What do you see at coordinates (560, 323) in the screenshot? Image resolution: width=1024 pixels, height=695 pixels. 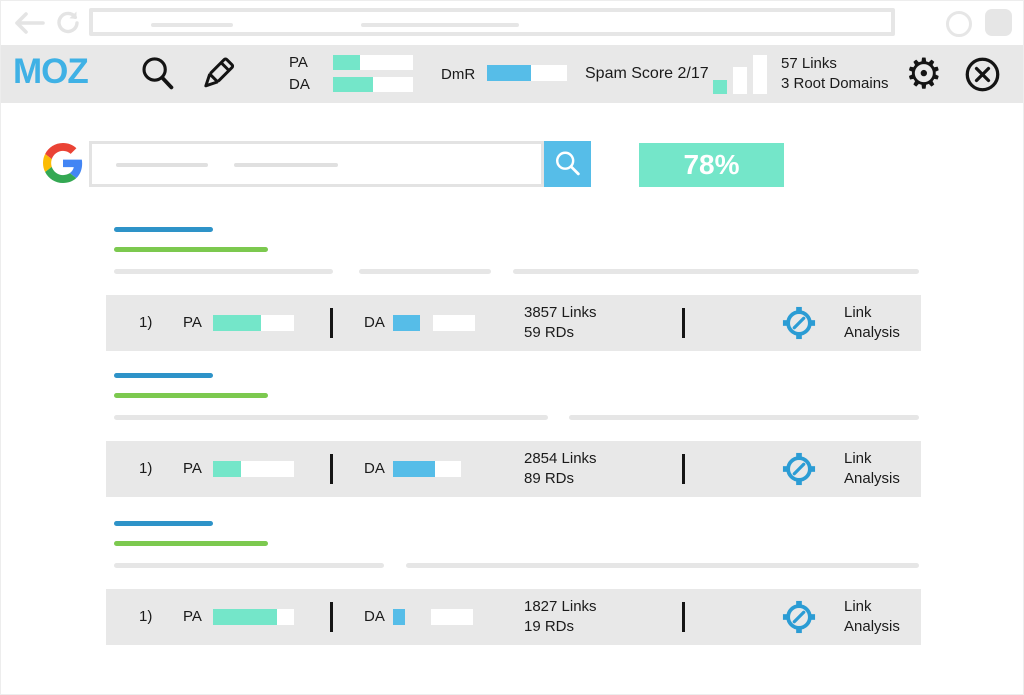 I see `links-stats: 3857 Links 59 RDs` at bounding box center [560, 323].